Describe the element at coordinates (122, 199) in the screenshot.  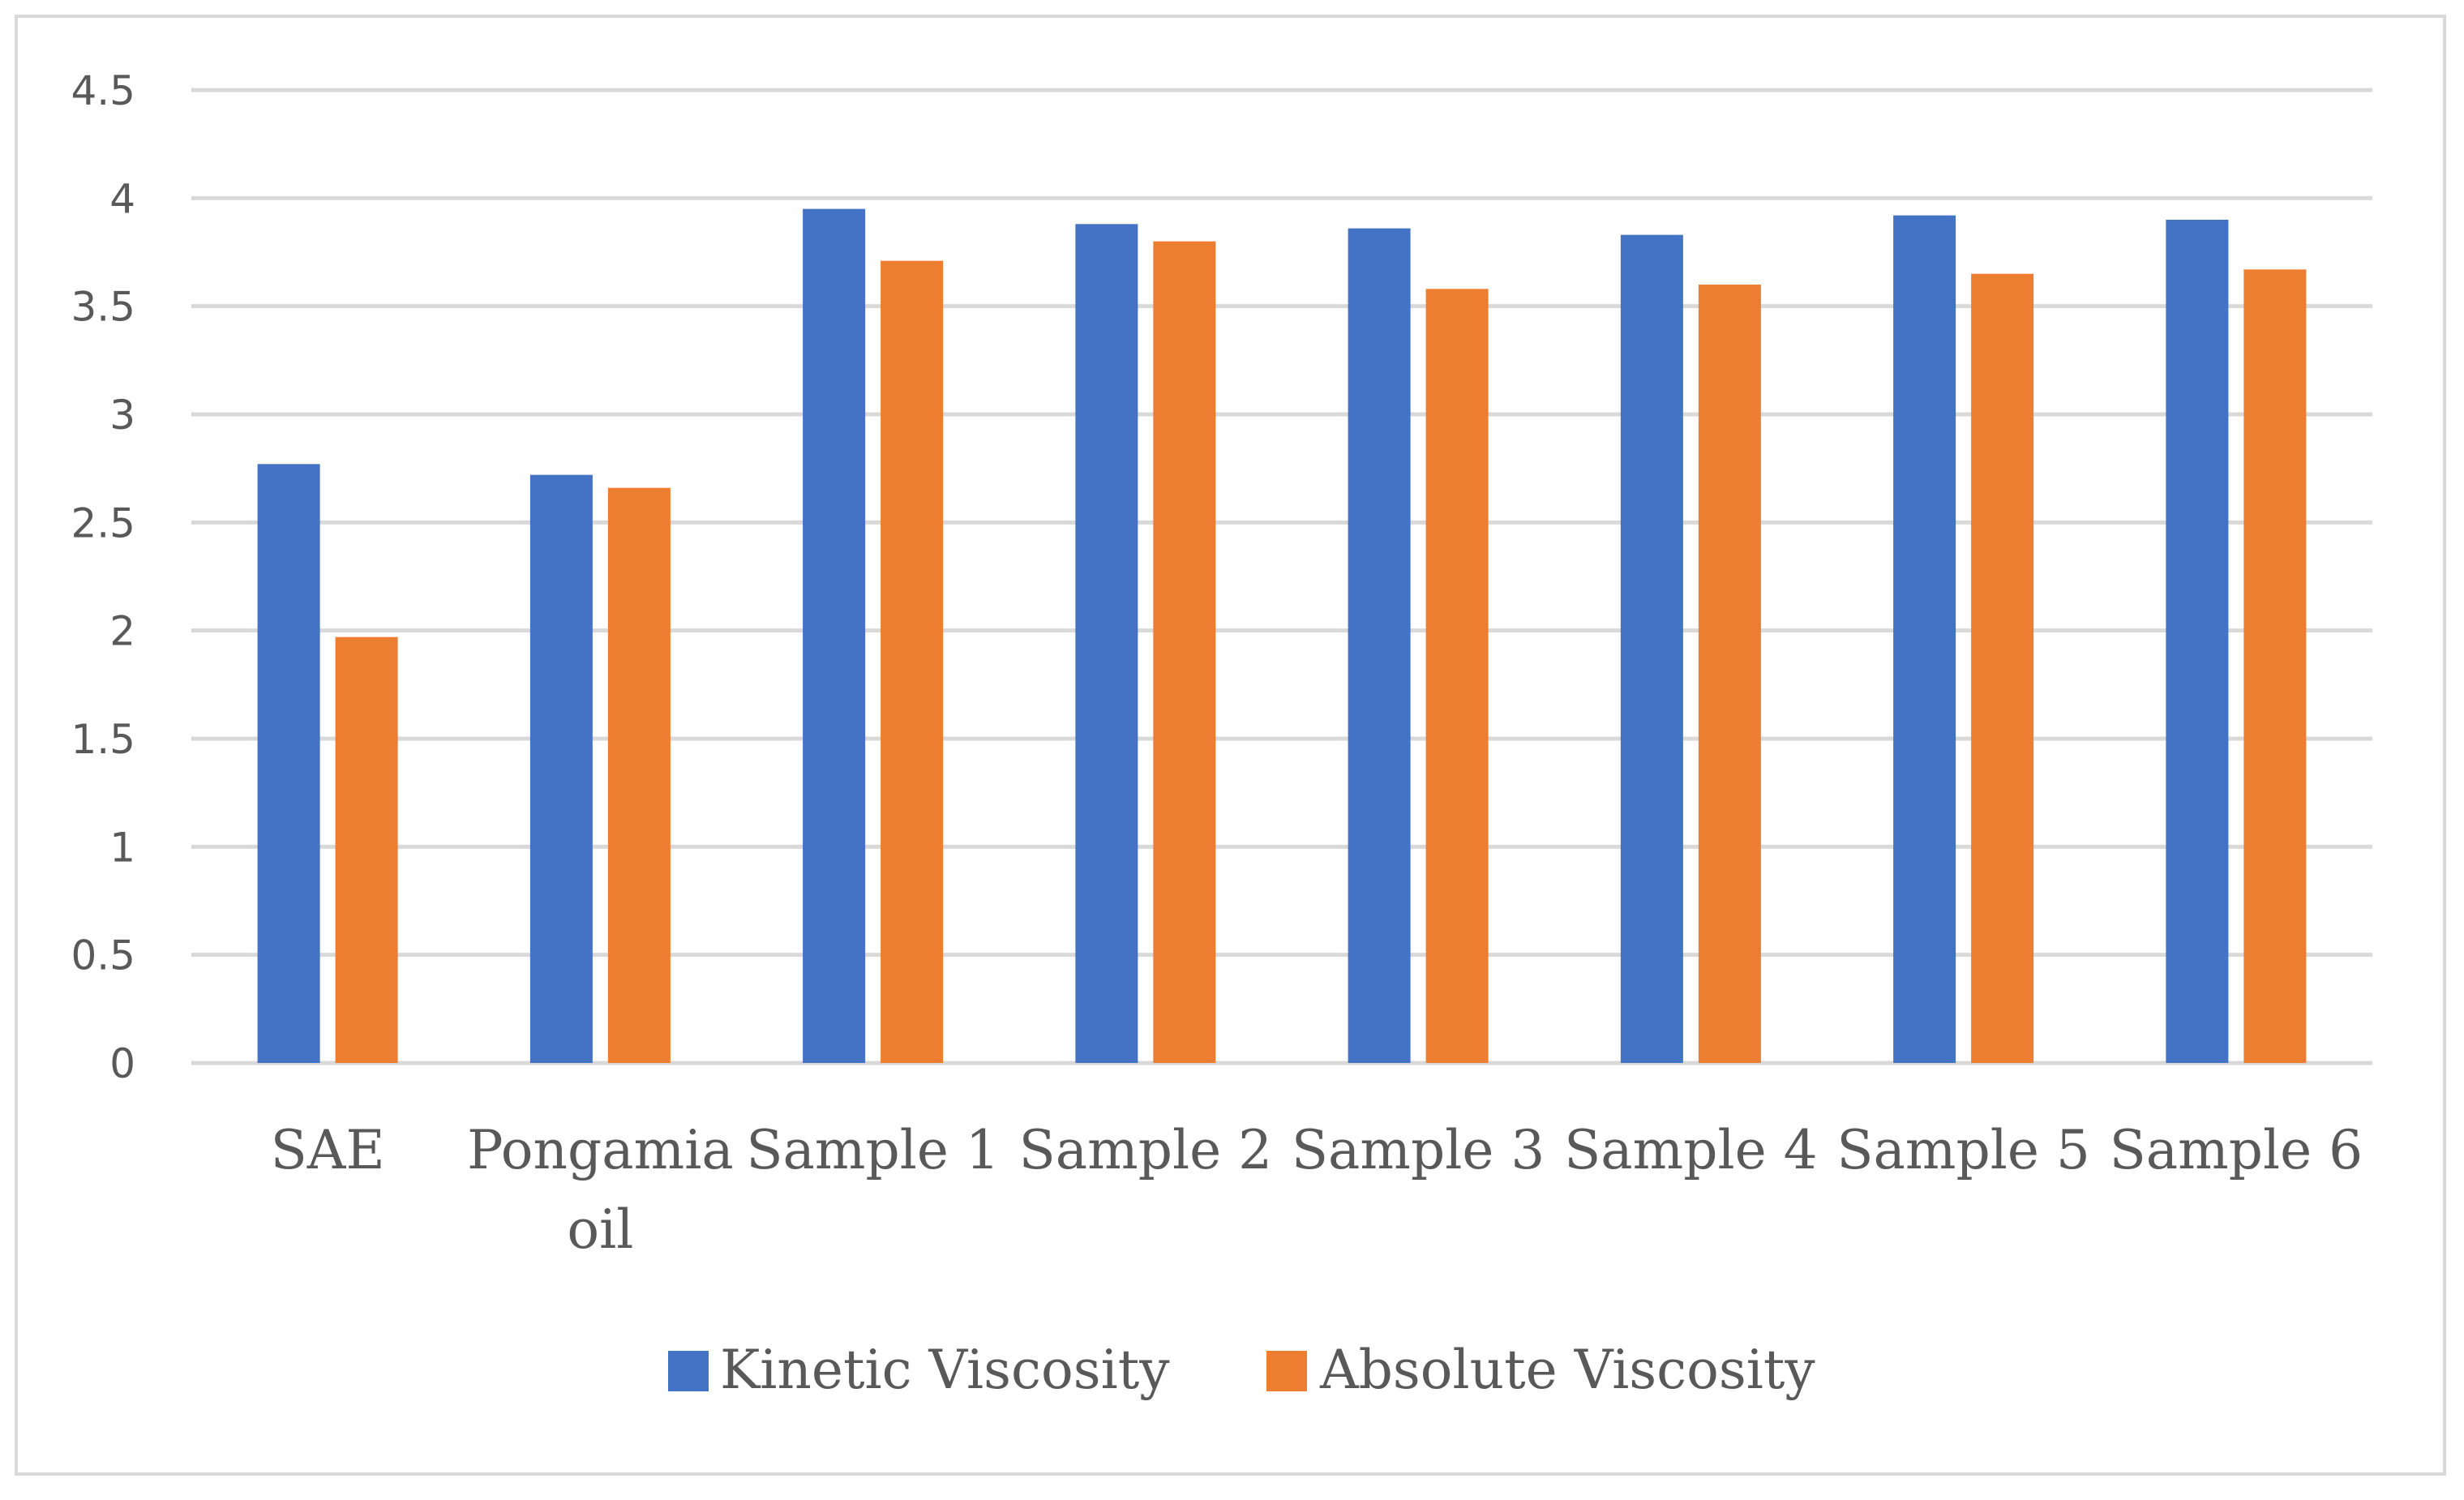
I see `y-tick-label: 4` at that location.